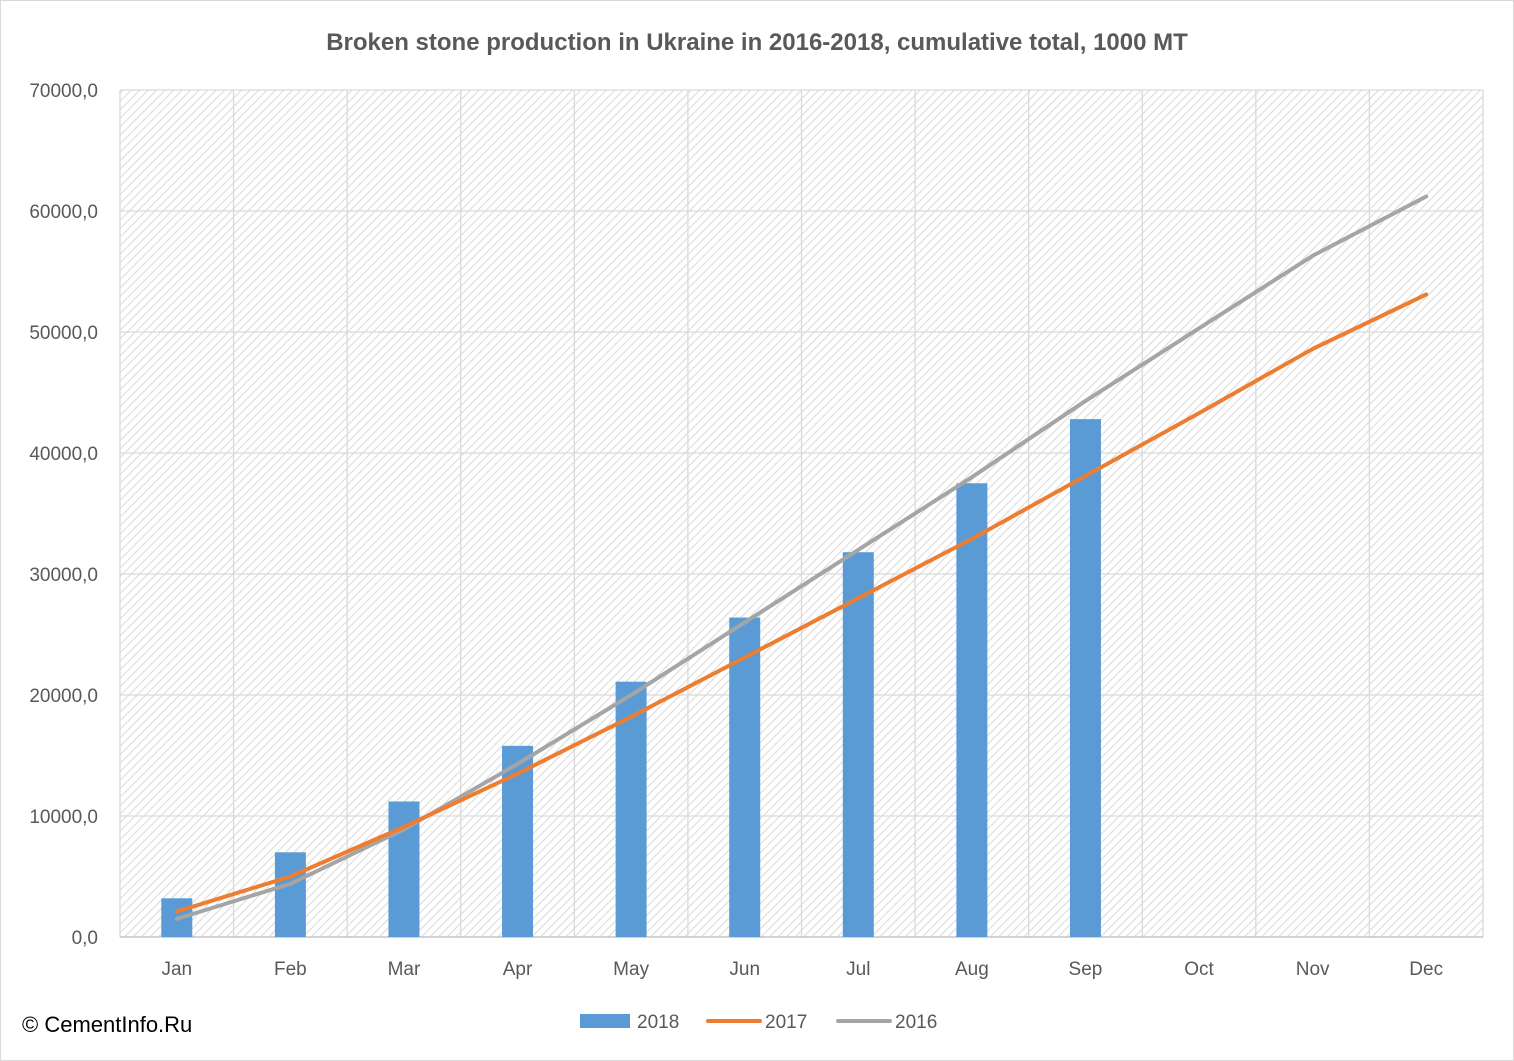 The width and height of the screenshot is (1514, 1061). Describe the element at coordinates (758, 1022) in the screenshot. I see `legend: 2018 2017 2016` at that location.